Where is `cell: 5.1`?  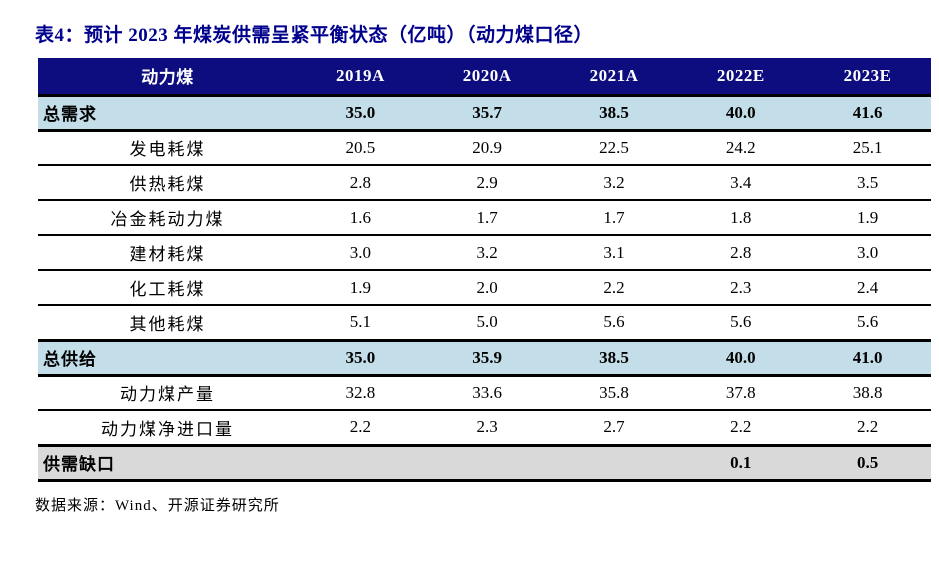 cell: 5.1 is located at coordinates (360, 323).